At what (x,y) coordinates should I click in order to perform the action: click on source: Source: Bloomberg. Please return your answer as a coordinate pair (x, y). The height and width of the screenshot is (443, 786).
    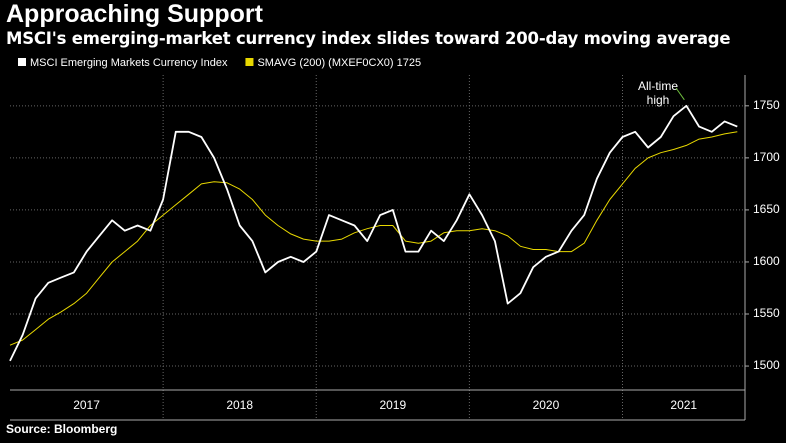
    Looking at the image, I should click on (62, 429).